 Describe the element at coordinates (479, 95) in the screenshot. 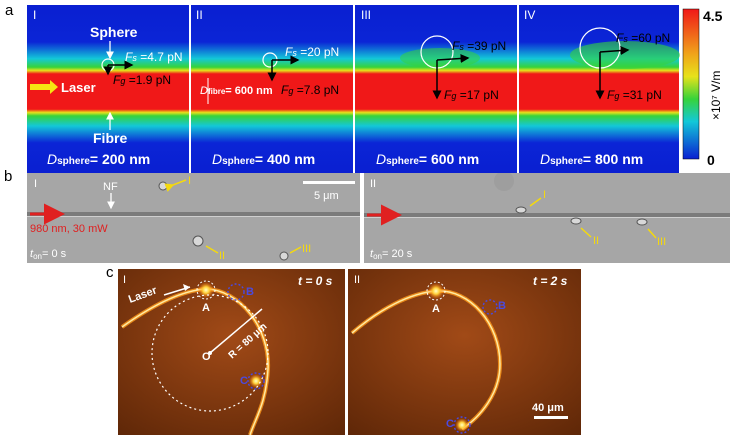

I see `fg-iii: =17 pN` at that location.